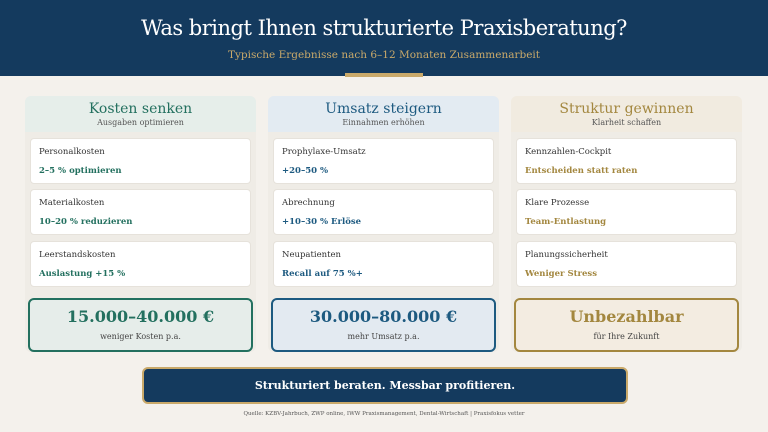 Image resolution: width=768 pixels, height=432 pixels. Describe the element at coordinates (383, 316) in the screenshot. I see `total-value: 30.000–80.000 €` at that location.